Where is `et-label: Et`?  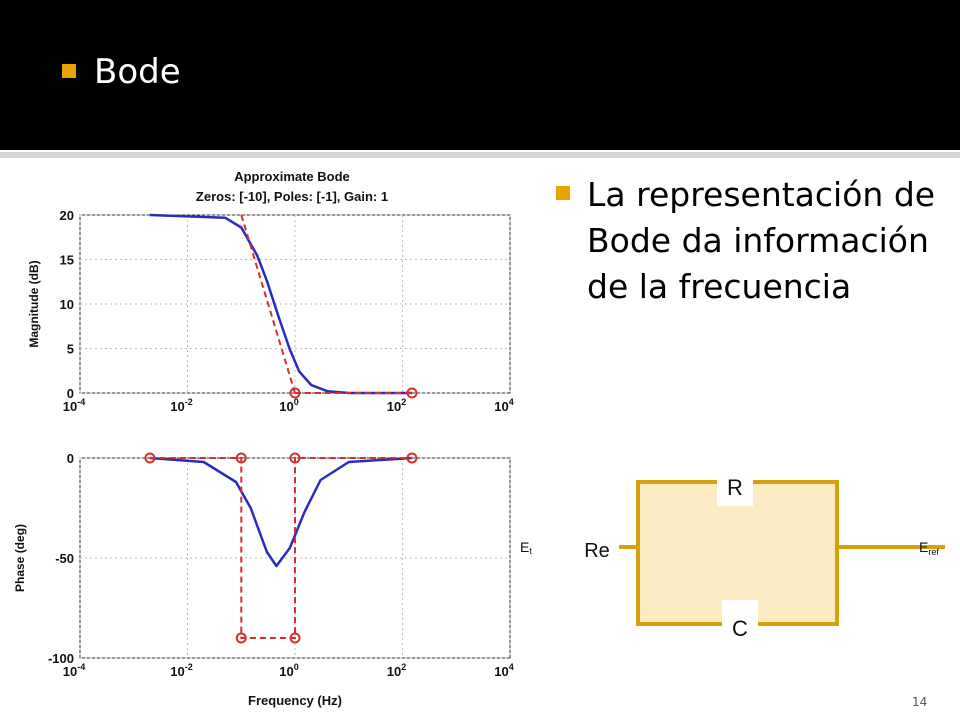 et-label: Et is located at coordinates (526, 547).